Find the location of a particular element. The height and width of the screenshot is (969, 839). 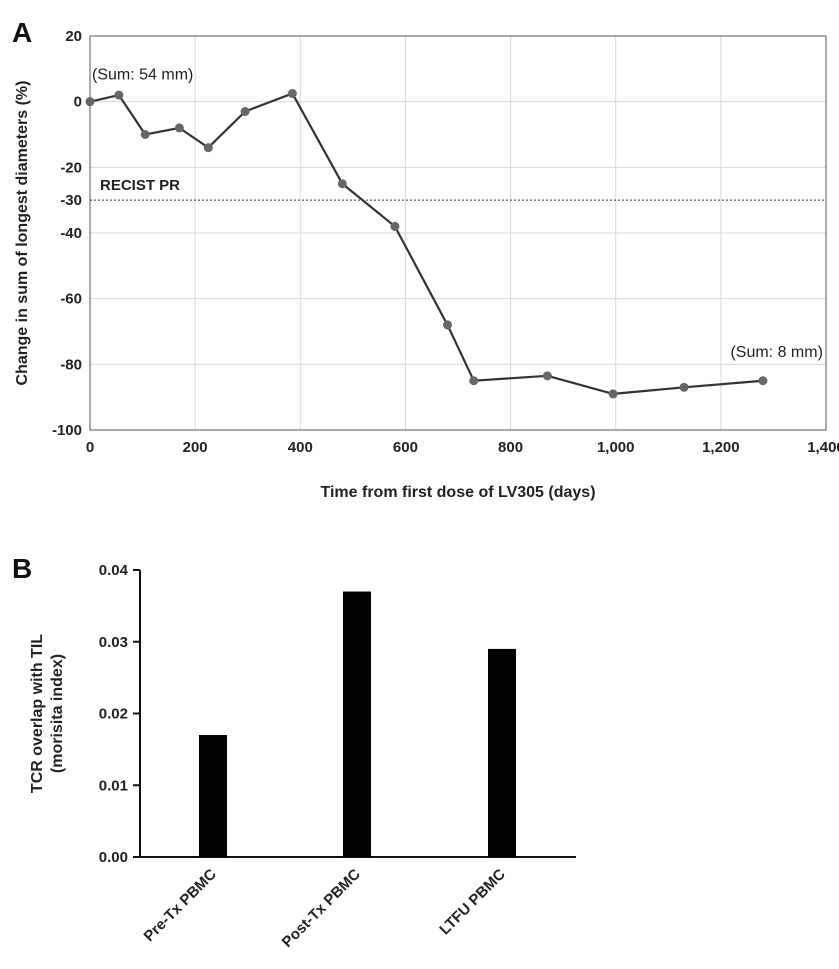

panel-a-x-tick-label: 0 is located at coordinates (90, 447).